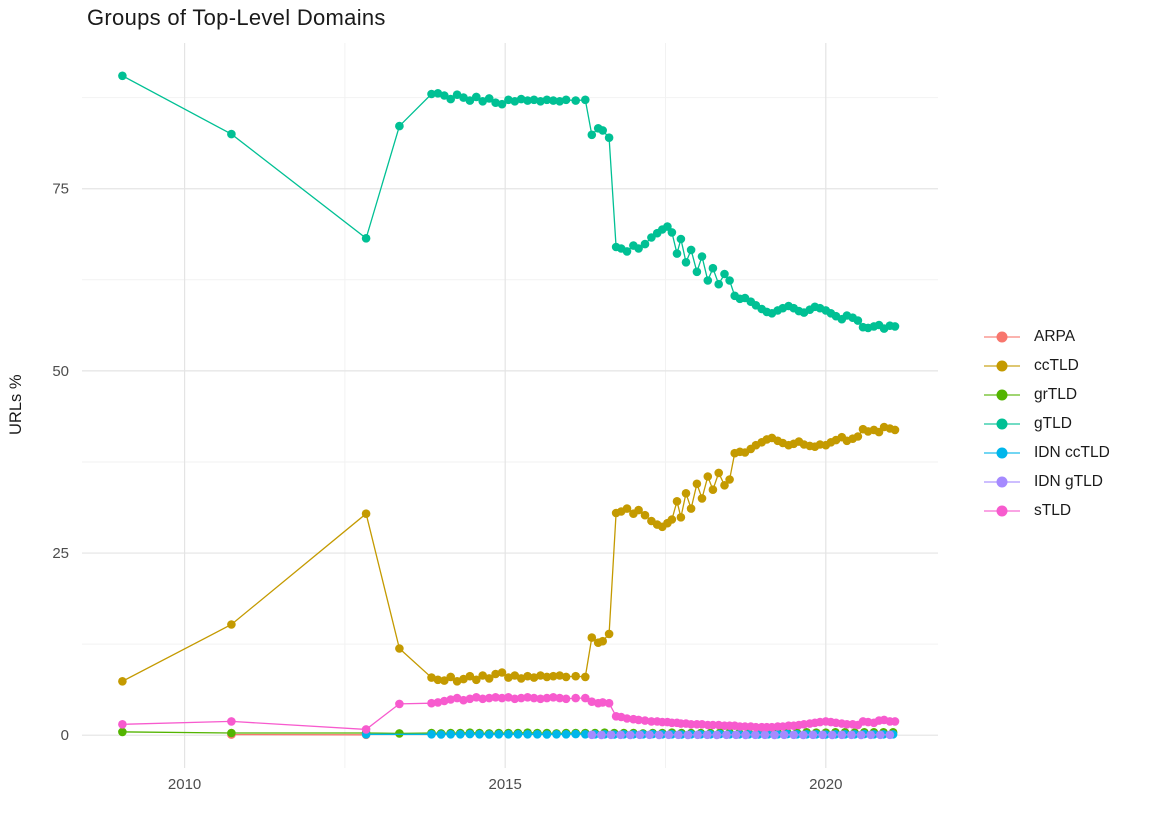 This screenshot has height=827, width=1164. I want to click on legend-item-arpa: ARPA, so click(1046, 336).